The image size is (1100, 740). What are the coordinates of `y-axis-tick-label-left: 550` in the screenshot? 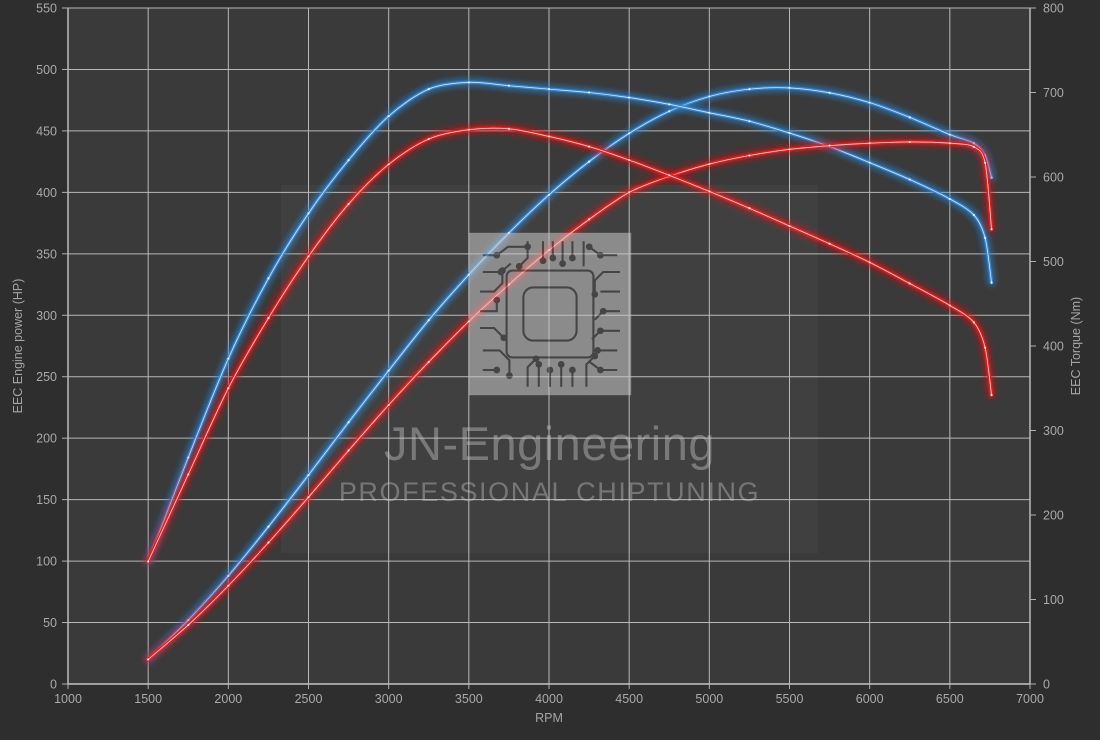 It's located at (46, 9).